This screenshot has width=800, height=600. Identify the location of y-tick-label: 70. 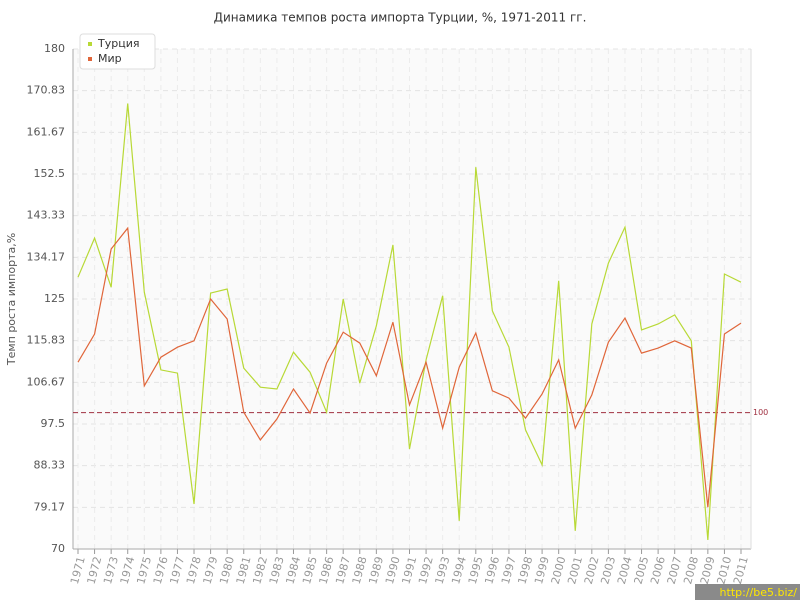
(58, 548).